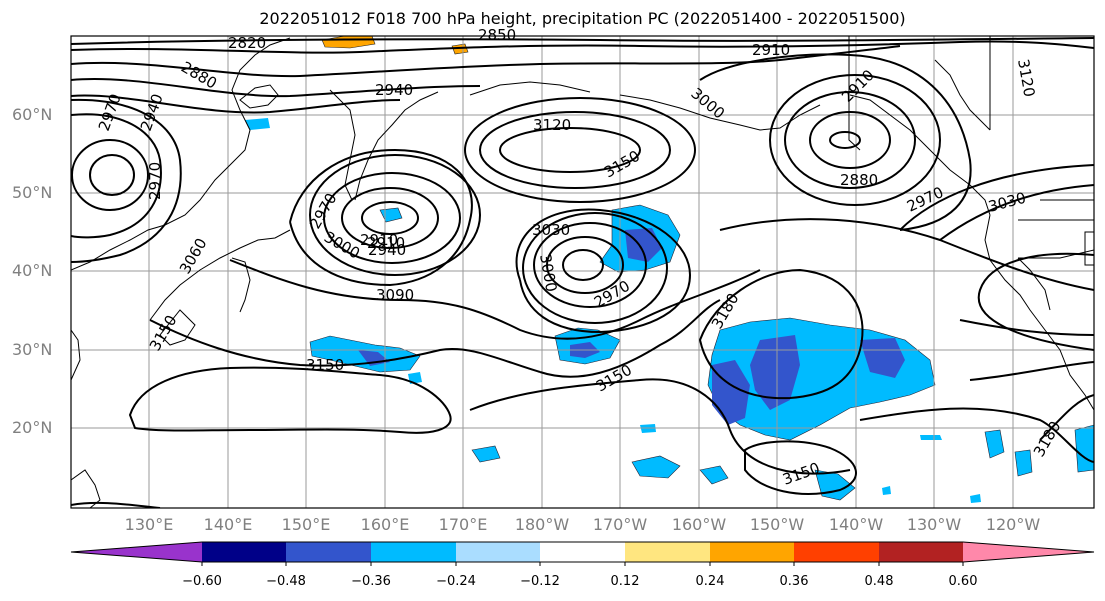 The image size is (1105, 601). What do you see at coordinates (552, 125) in the screenshot?
I see `contour-label: 3120` at bounding box center [552, 125].